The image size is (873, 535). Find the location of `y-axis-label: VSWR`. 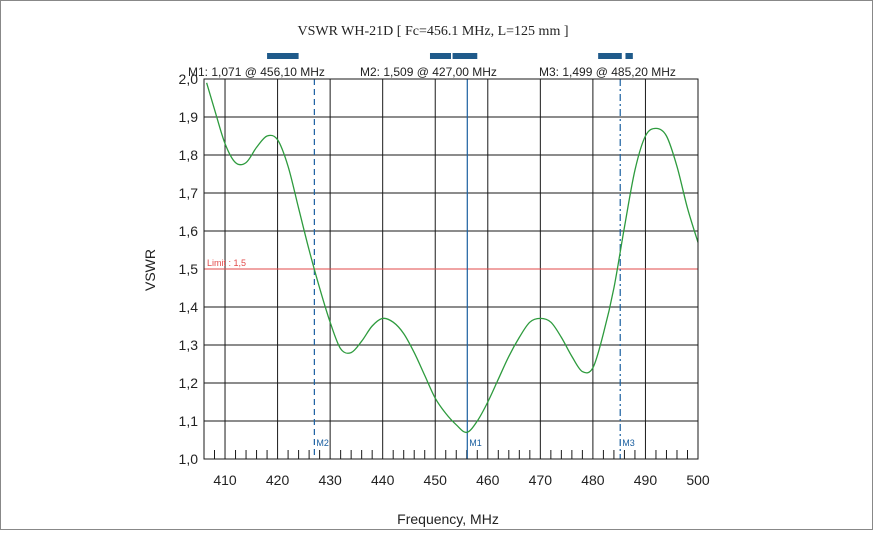

y-axis-label: VSWR is located at coordinates (150, 270).